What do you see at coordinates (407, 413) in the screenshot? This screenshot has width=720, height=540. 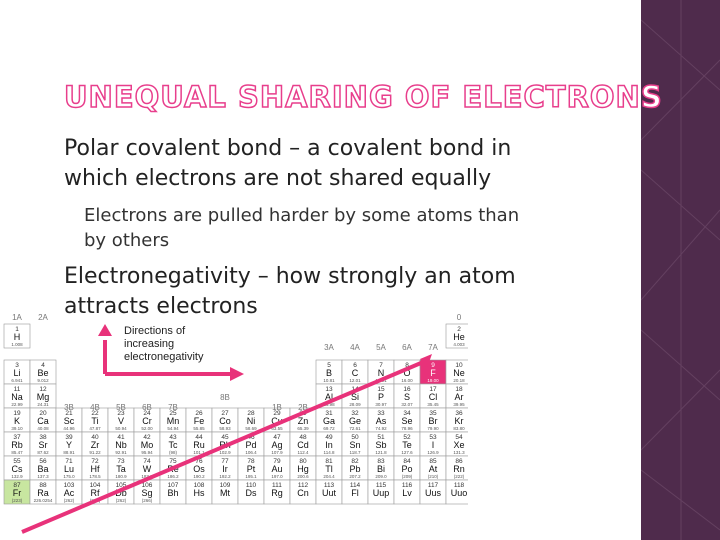 I see `atomic-number: 34` at bounding box center [407, 413].